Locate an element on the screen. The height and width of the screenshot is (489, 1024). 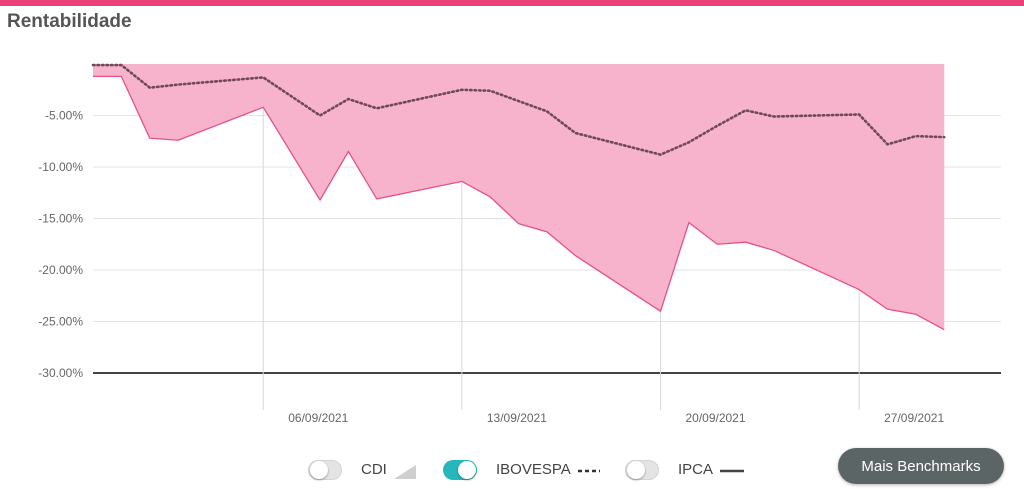
cdi-area-icon is located at coordinates (405, 472).